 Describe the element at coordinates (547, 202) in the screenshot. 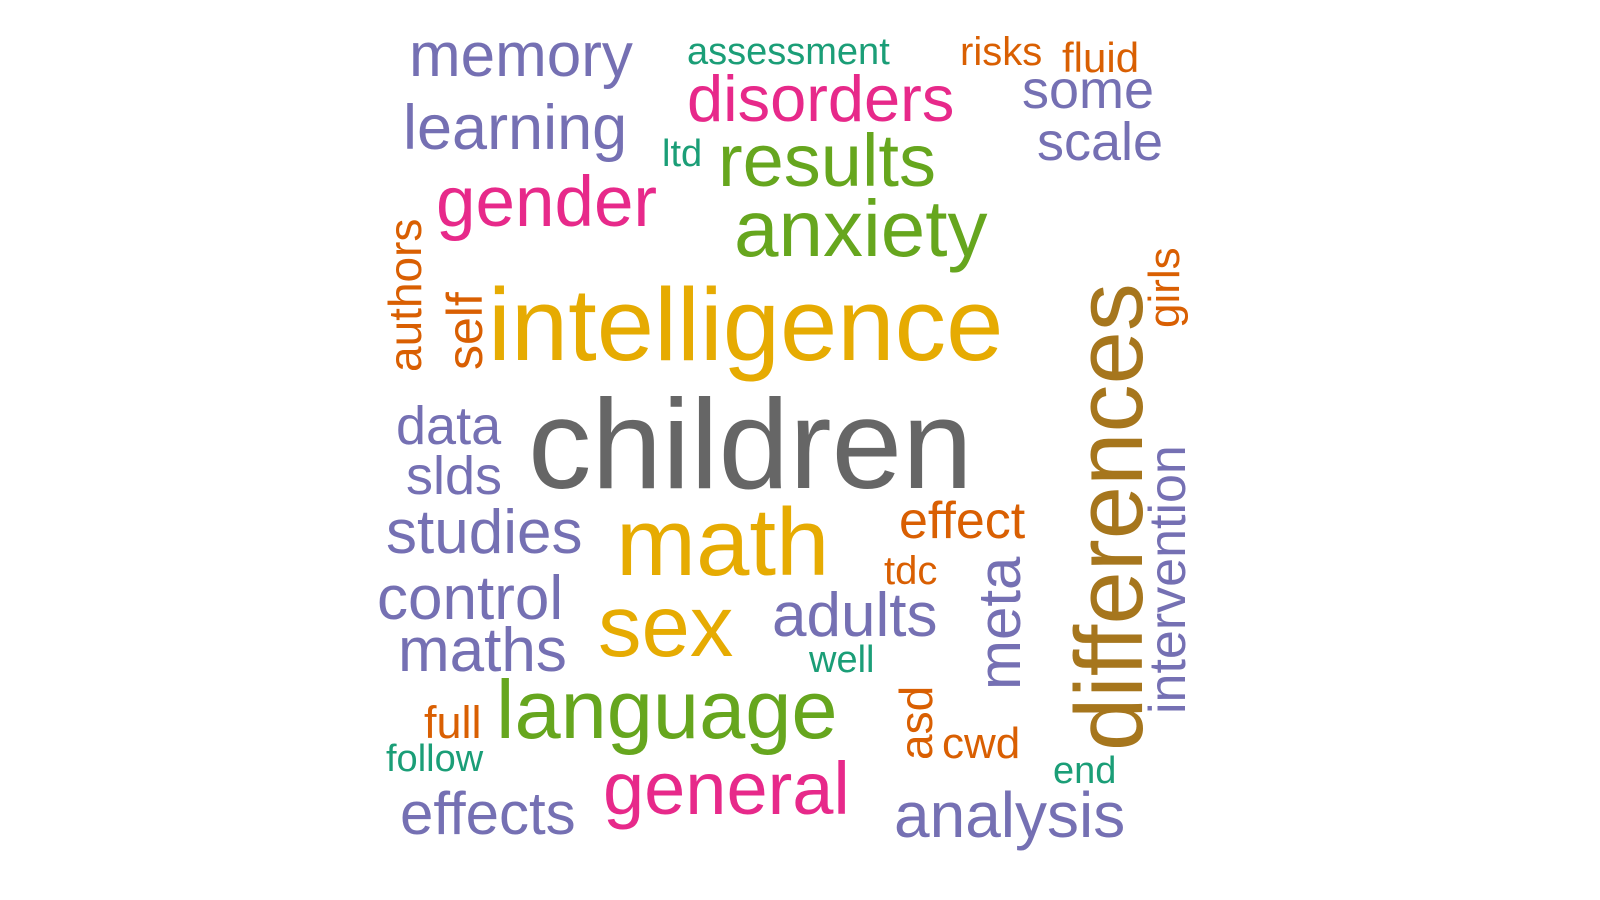

I see `word-gender: gender` at that location.